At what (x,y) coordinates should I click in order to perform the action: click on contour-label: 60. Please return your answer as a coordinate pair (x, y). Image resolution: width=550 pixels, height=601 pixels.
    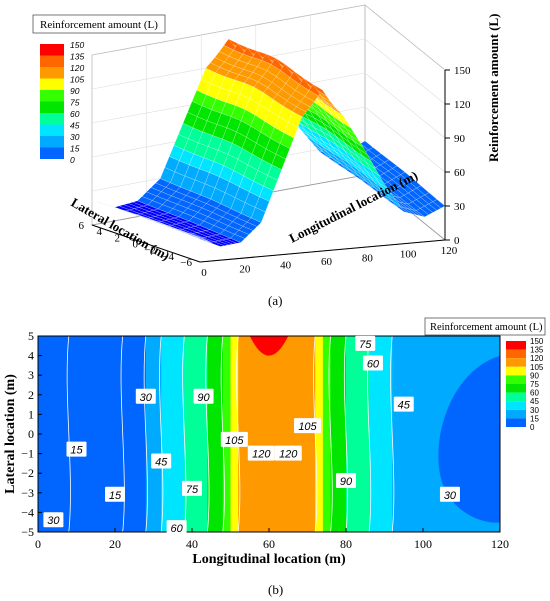
    Looking at the image, I should click on (176, 529).